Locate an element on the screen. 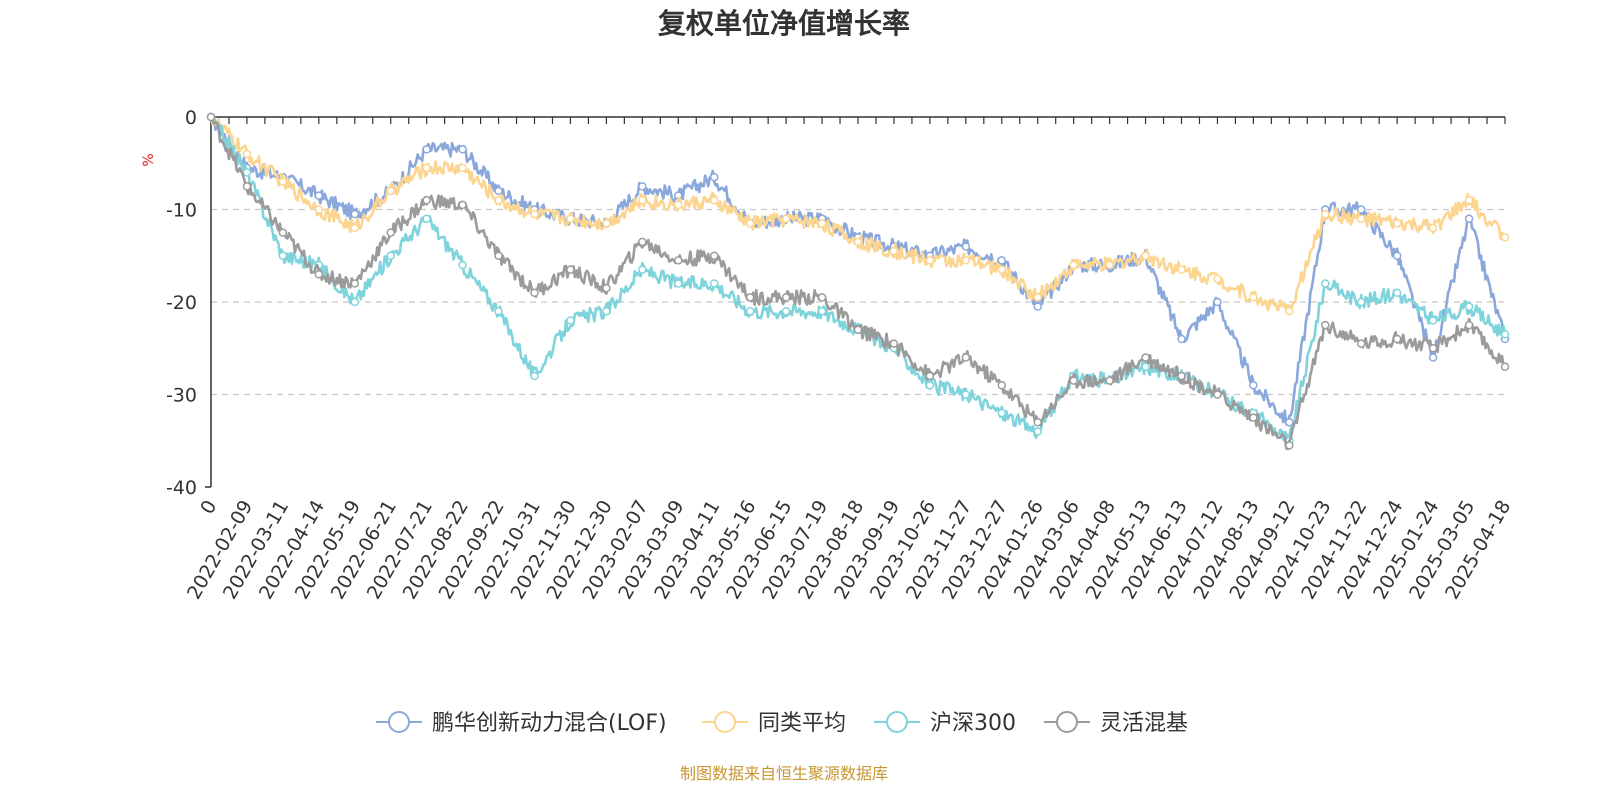 The width and height of the screenshot is (1600, 800). data-source-footer: 制图数据来自恒生聚源数据库 is located at coordinates (784, 773).